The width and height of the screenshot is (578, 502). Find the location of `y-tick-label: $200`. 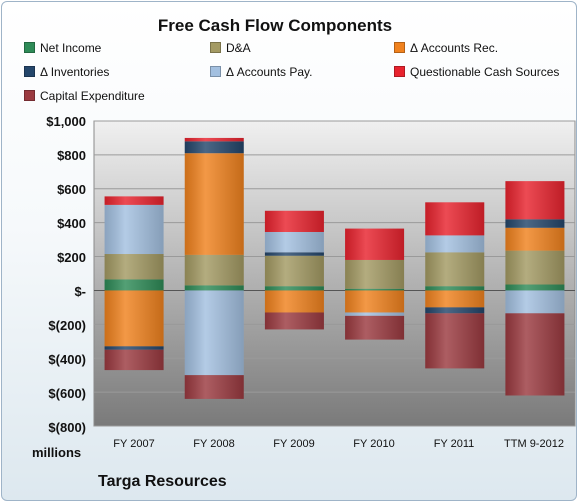

y-tick-label: $200 is located at coordinates (71, 257).